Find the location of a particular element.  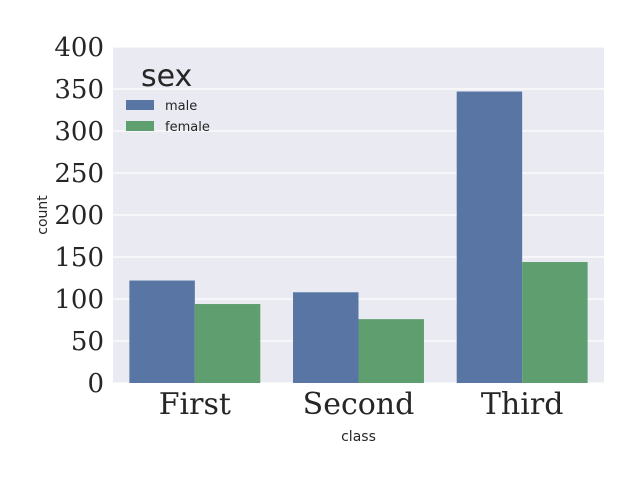

y-tick-label: 50 is located at coordinates (87, 342).